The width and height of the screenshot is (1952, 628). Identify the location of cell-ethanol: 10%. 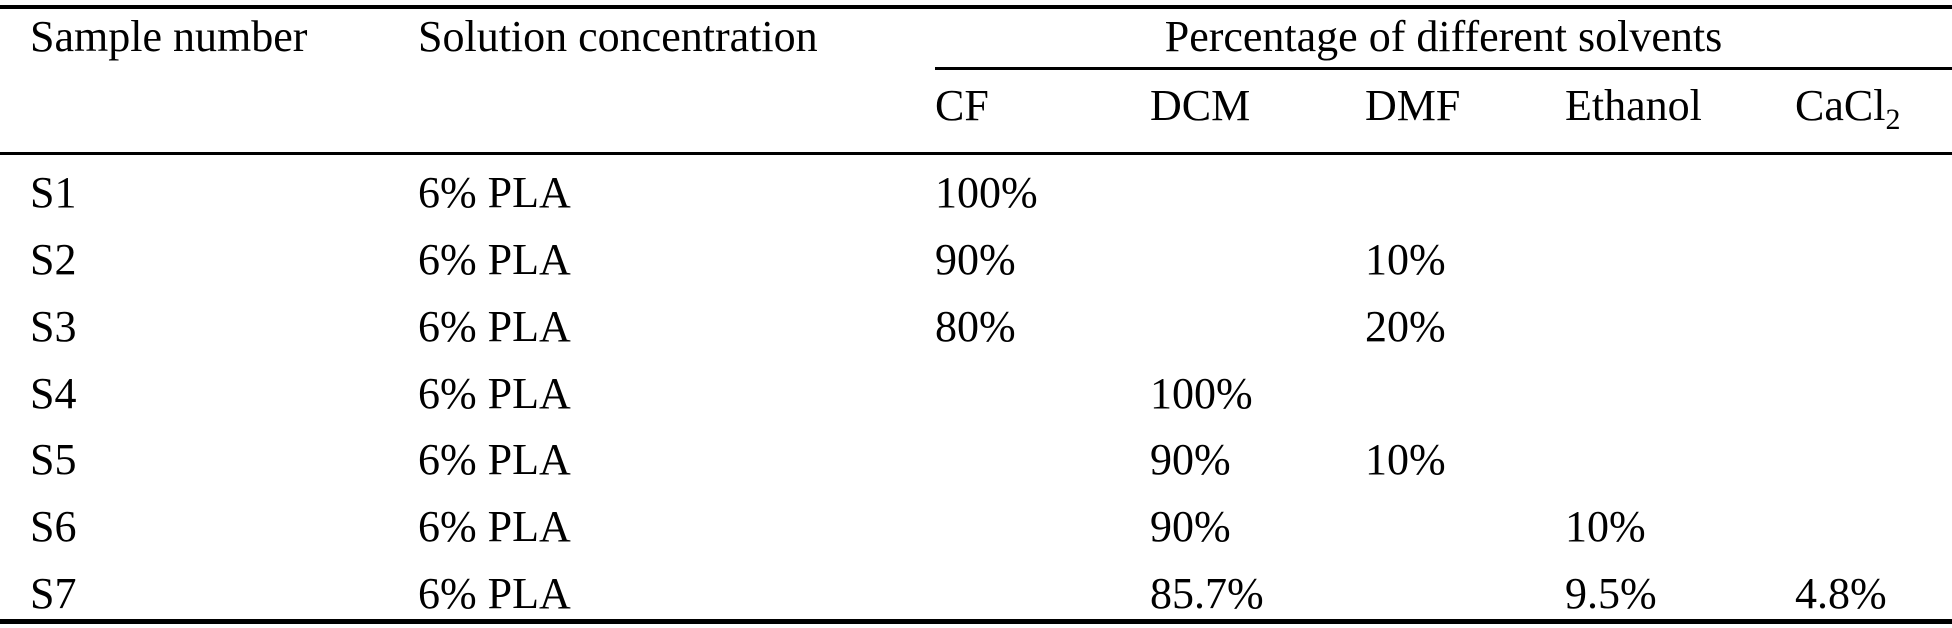
(1605, 526).